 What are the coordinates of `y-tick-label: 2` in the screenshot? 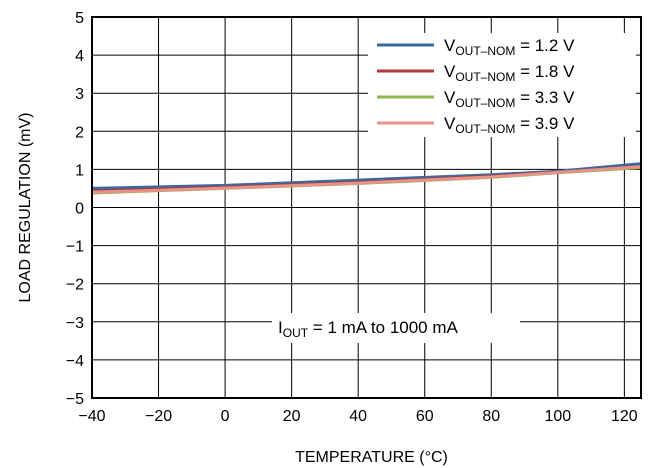 It's located at (79, 132).